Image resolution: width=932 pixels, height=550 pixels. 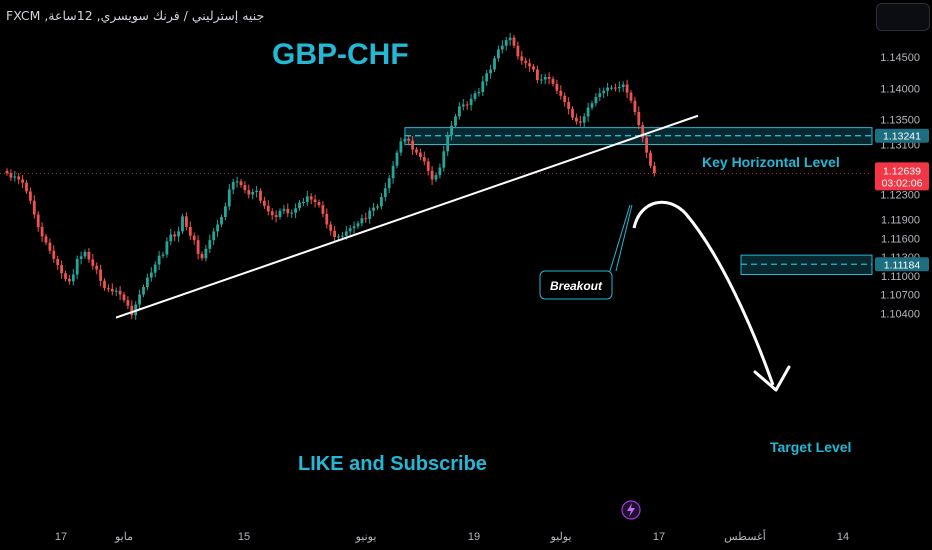 I want to click on breakout-box, so click(x=576, y=285).